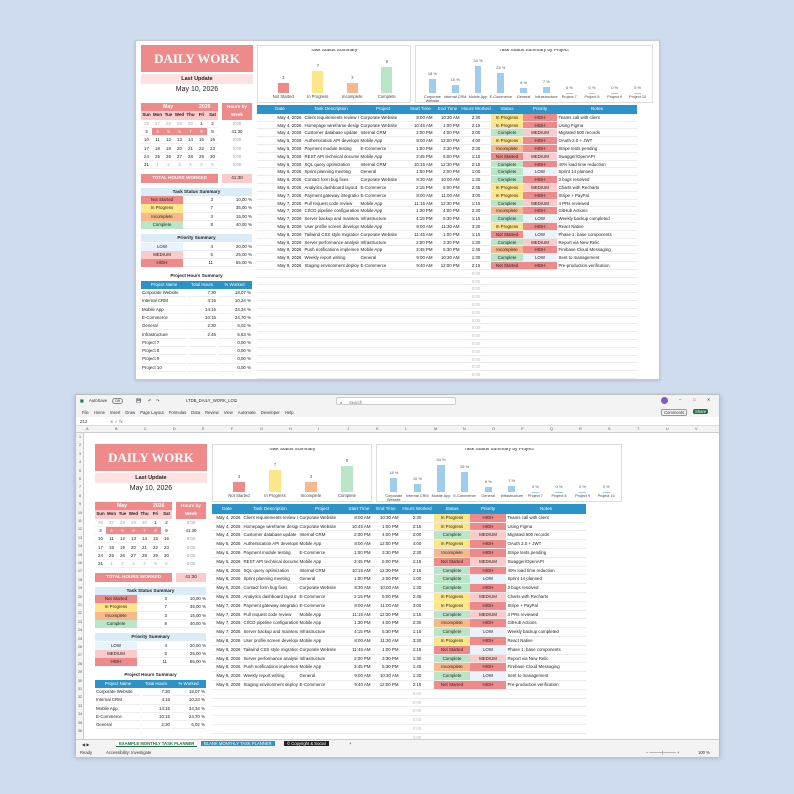 The image size is (794, 794). I want to click on row-header: 4, so click(80, 462).